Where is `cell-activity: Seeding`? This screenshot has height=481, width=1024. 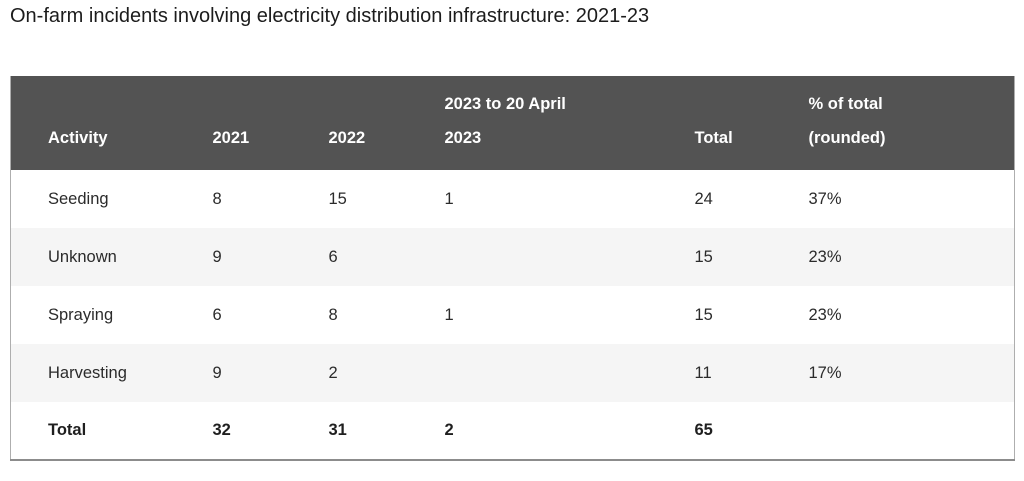 cell-activity: Seeding is located at coordinates (111, 199).